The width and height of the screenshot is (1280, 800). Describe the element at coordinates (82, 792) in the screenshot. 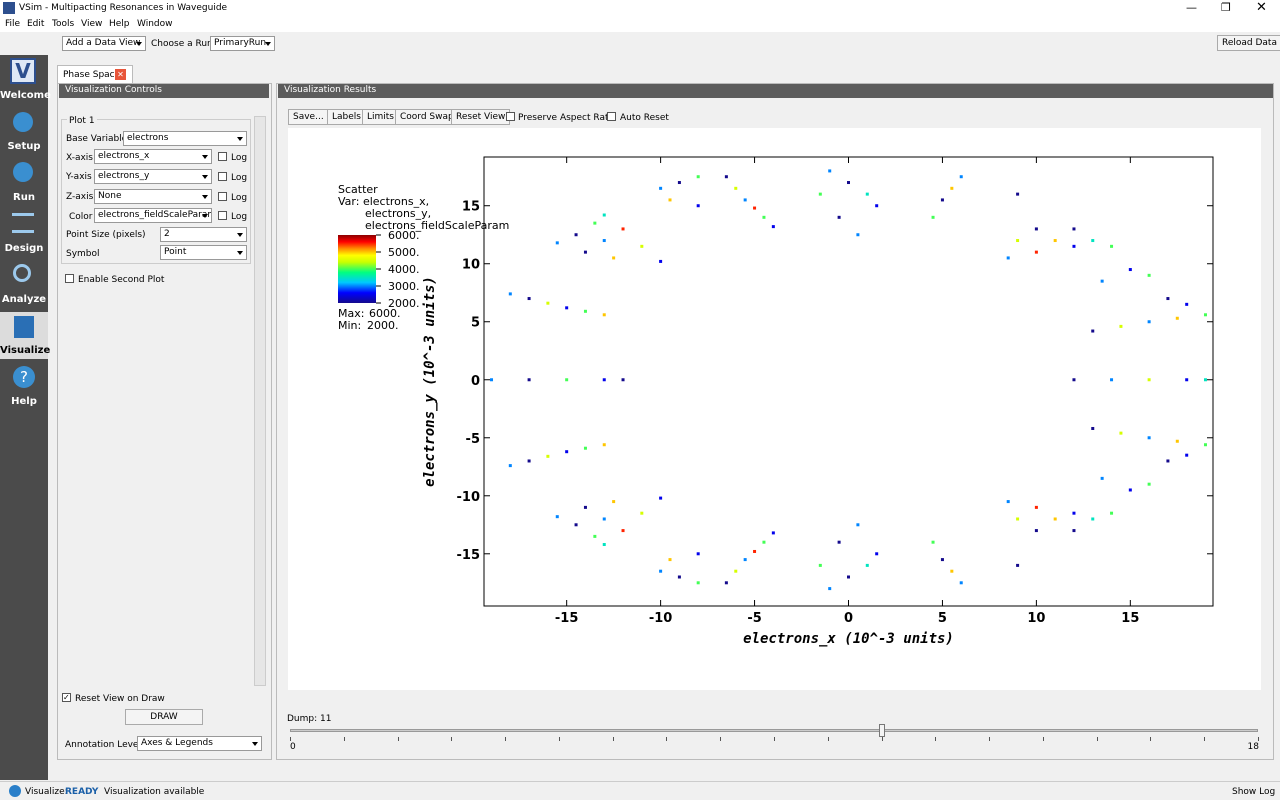

I see `status-state: READY` at that location.